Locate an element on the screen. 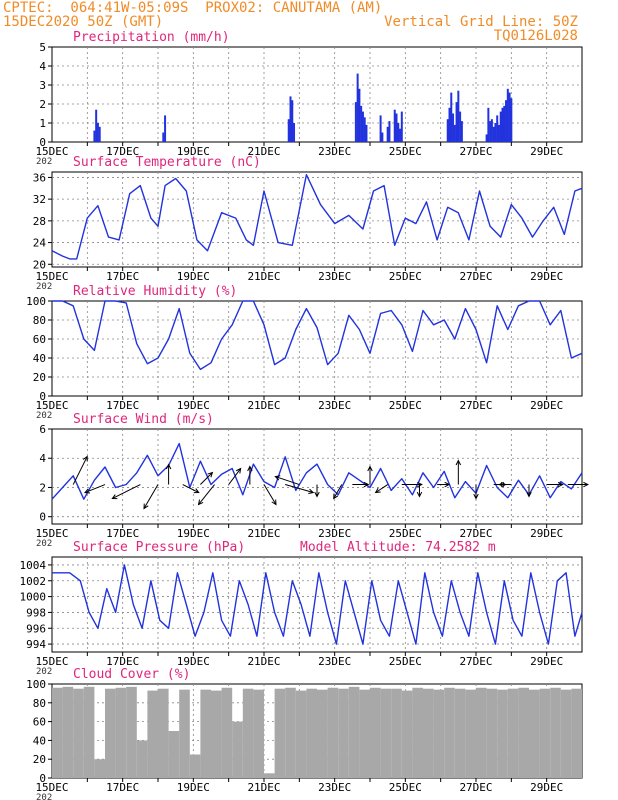 This screenshot has height=800, width=618. cloud-xtick-label: 17DEC is located at coordinates (122, 787).